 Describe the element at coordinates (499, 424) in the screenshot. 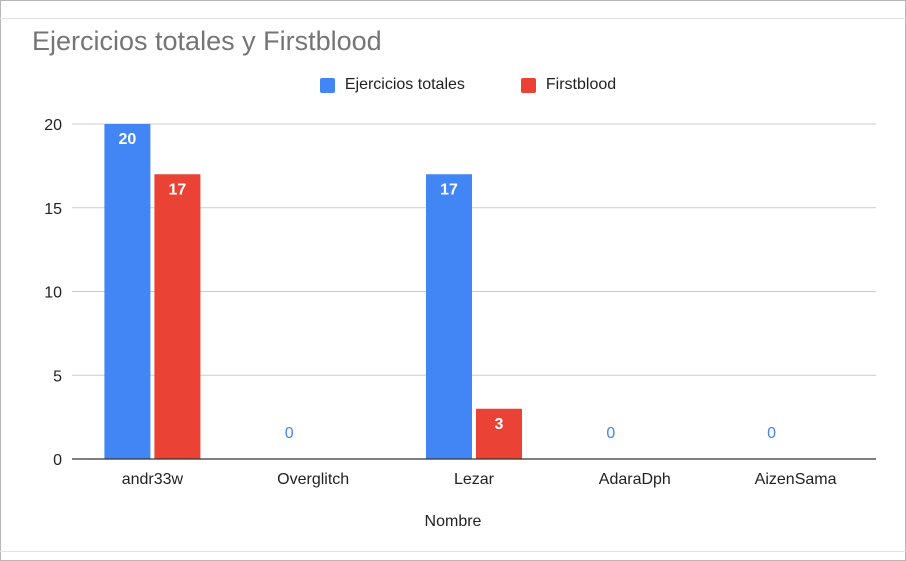

I see `bar-data-label: 3` at that location.